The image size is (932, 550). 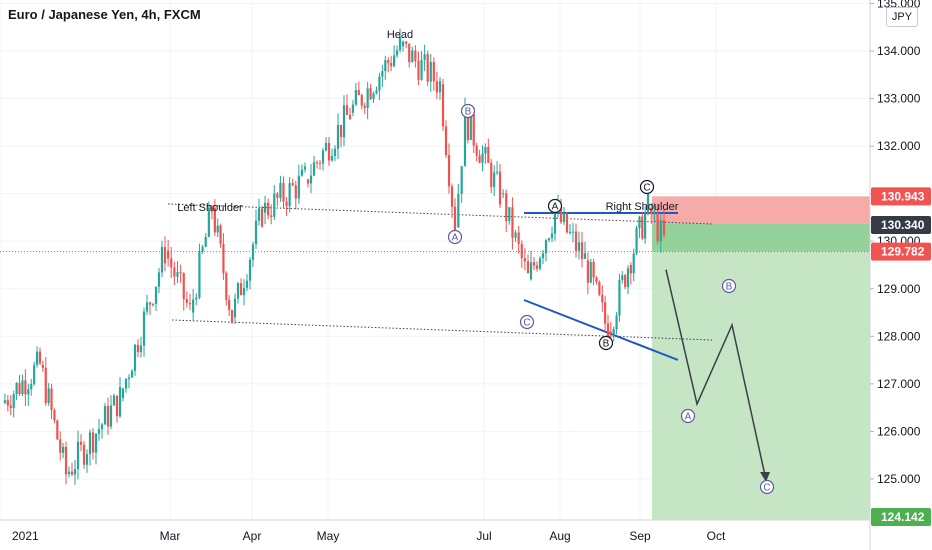 What do you see at coordinates (901, 196) in the screenshot?
I see `stop-price-label-bg` at bounding box center [901, 196].